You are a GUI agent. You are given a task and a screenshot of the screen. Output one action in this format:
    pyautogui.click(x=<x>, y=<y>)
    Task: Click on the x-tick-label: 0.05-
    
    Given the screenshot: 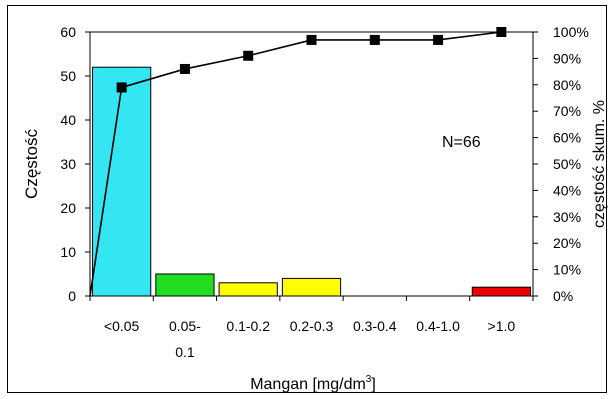 What is the action you would take?
    pyautogui.click(x=185, y=326)
    